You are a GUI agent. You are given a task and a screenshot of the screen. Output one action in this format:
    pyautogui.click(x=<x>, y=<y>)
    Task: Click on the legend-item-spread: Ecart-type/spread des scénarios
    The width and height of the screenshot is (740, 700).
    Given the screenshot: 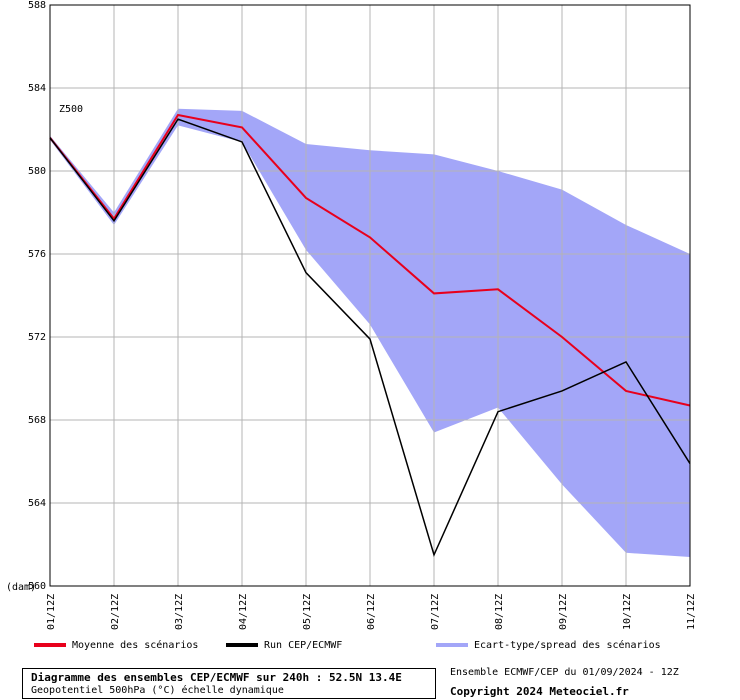 What is the action you would take?
    pyautogui.click(x=548, y=645)
    